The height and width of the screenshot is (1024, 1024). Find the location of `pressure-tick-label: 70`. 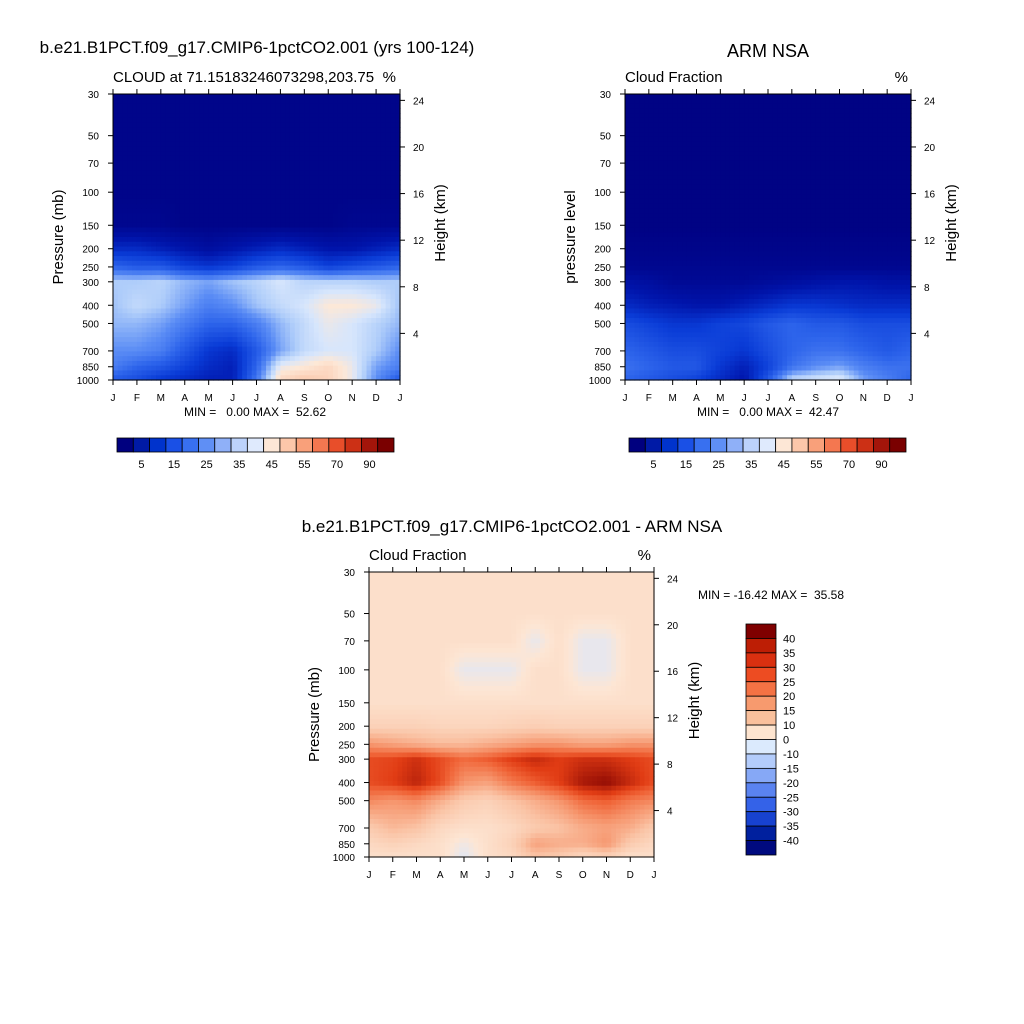

pressure-tick-label: 70 is located at coordinates (94, 164).